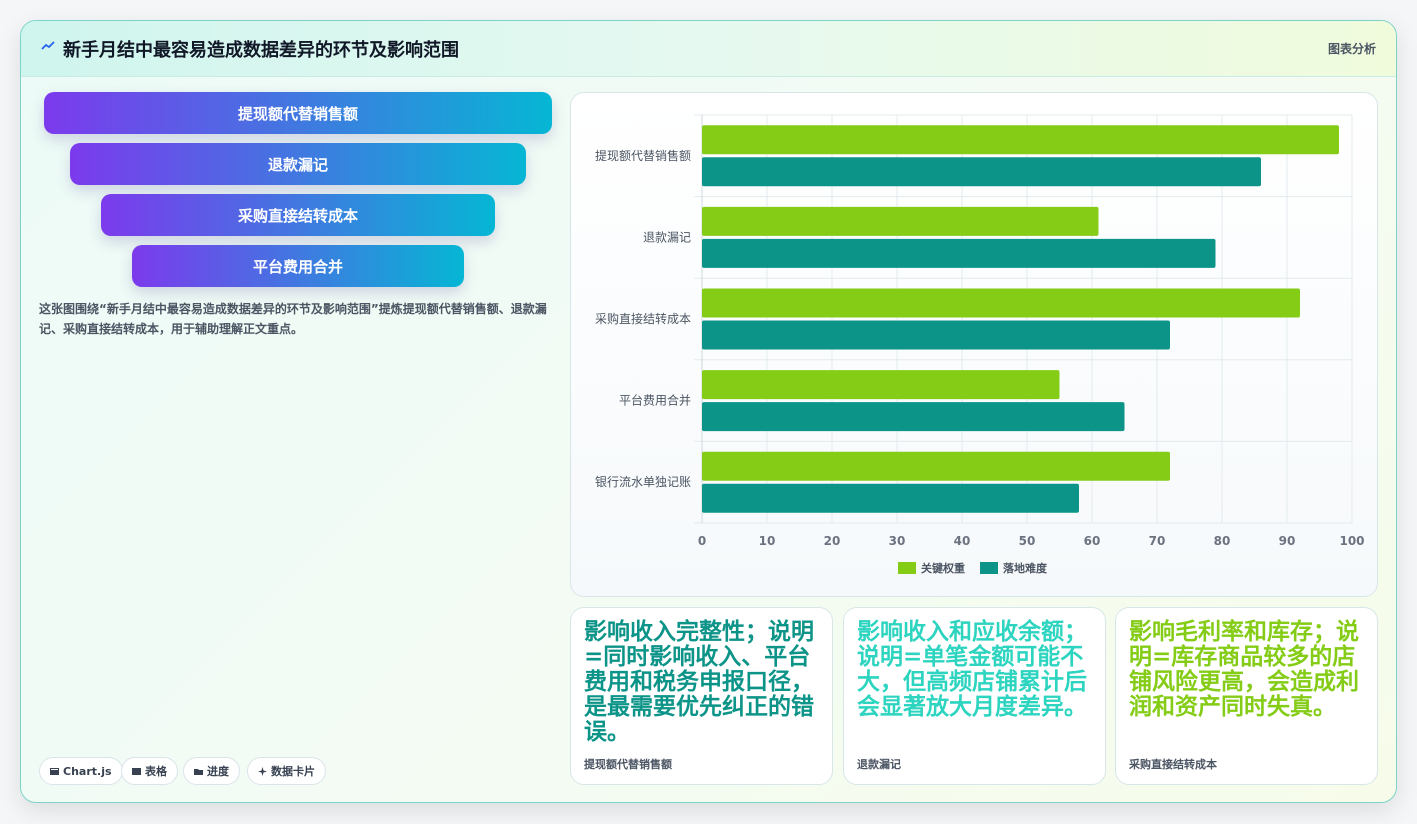  I want to click on legend-label: 落地难度, so click(1025, 568).